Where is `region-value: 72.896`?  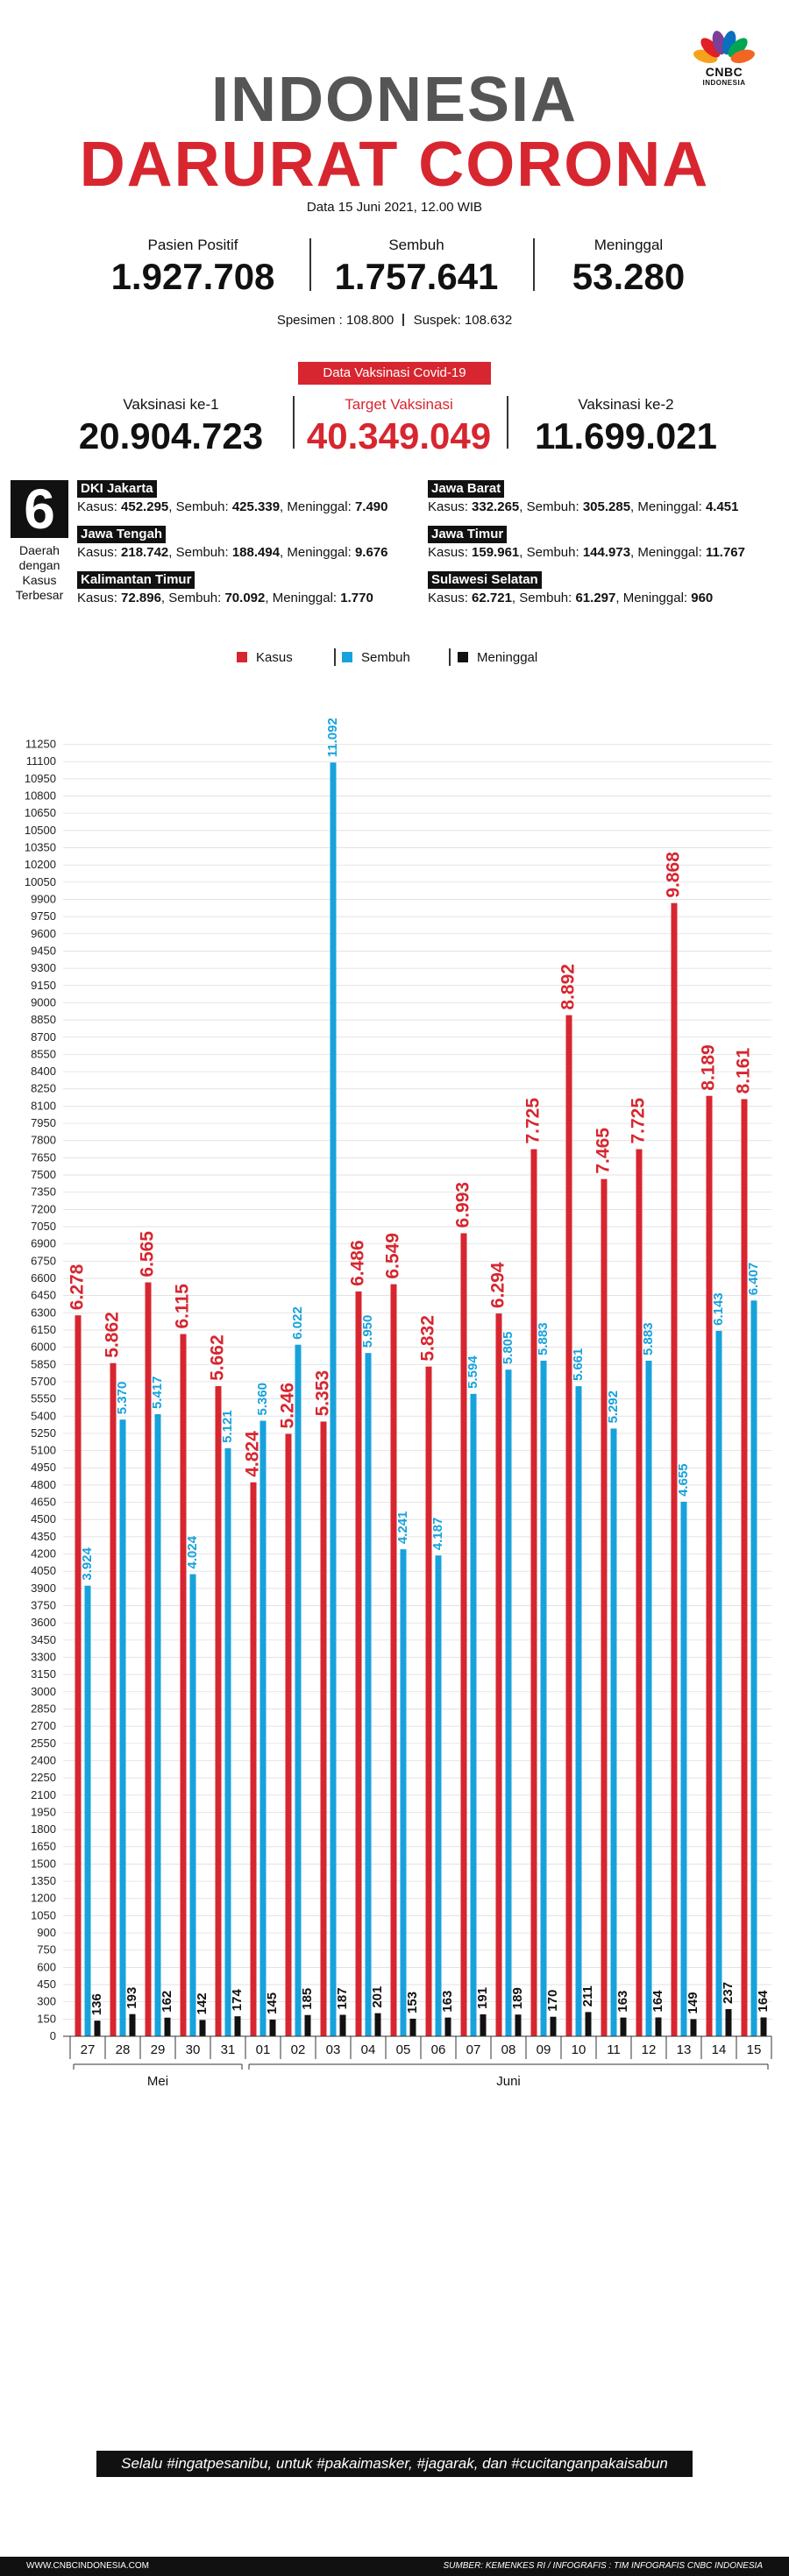
region-value: 72.896 is located at coordinates (141, 598).